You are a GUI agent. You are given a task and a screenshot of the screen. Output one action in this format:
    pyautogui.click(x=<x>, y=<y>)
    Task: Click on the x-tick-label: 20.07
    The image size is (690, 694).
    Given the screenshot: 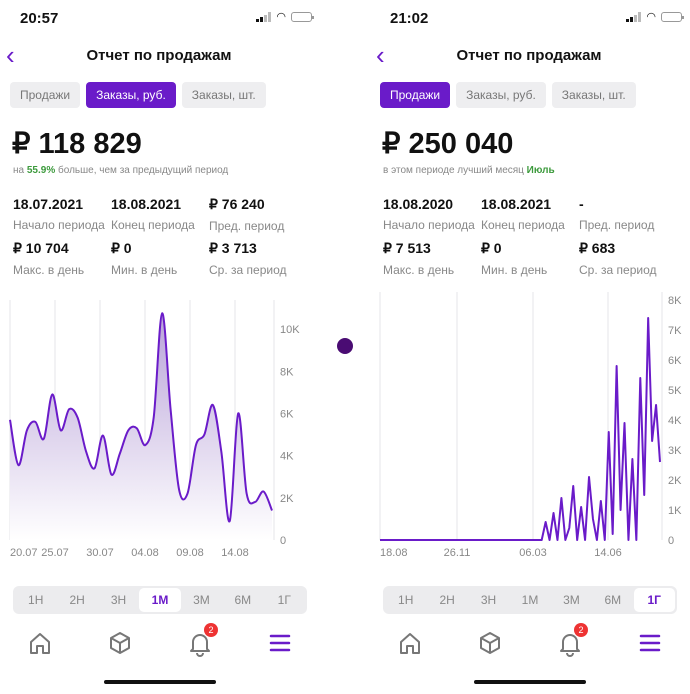 What is the action you would take?
    pyautogui.click(x=24, y=553)
    